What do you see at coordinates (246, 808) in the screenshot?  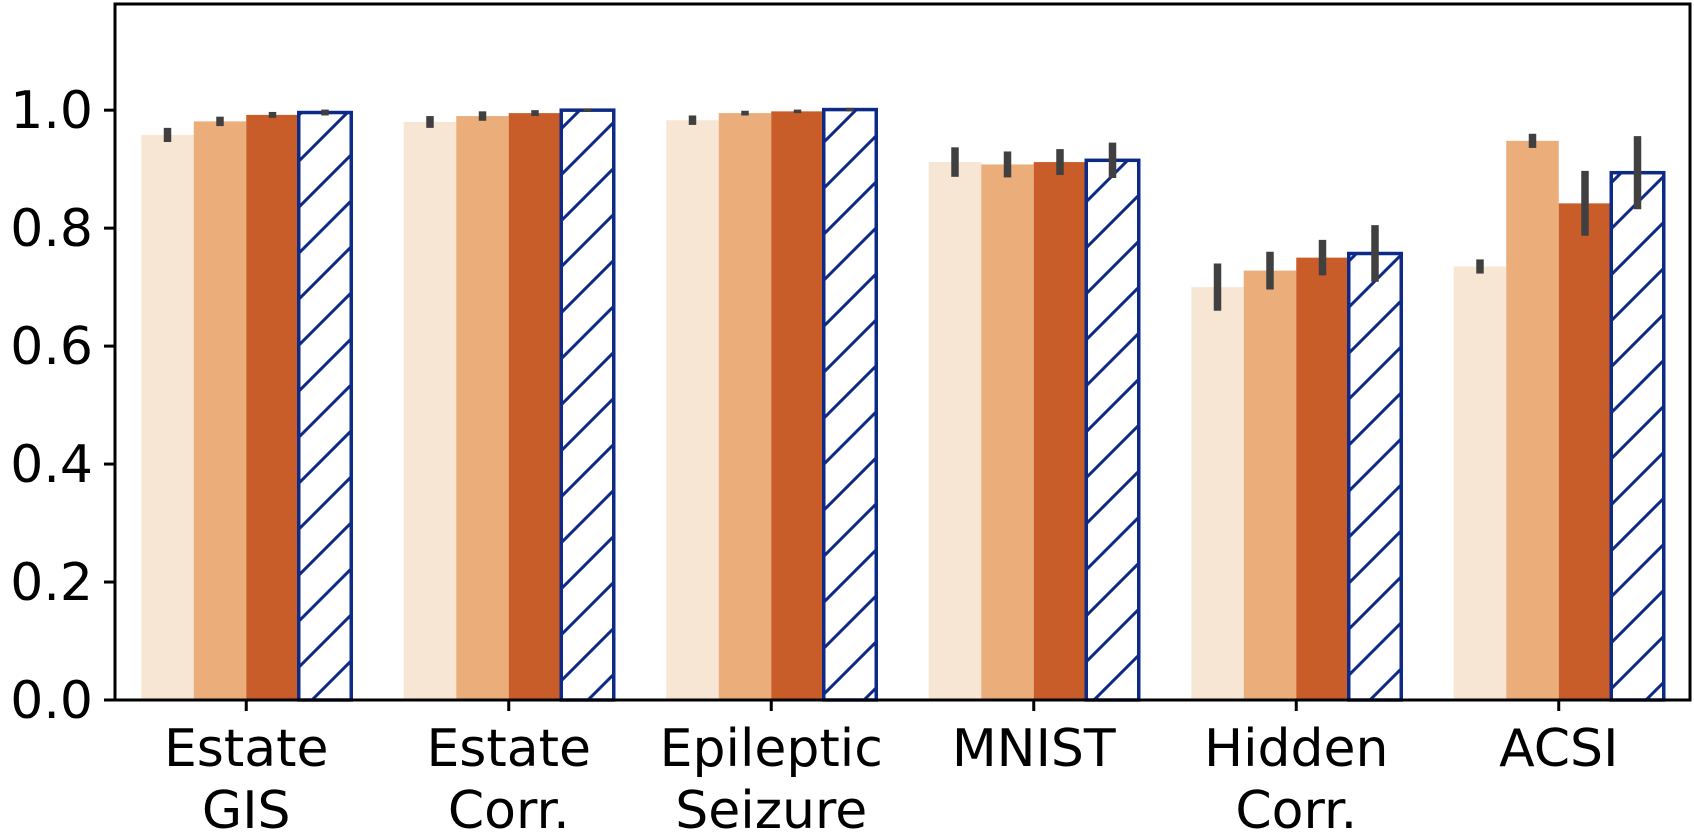 I see `x-tick-label-line-0-1: GIS` at bounding box center [246, 808].